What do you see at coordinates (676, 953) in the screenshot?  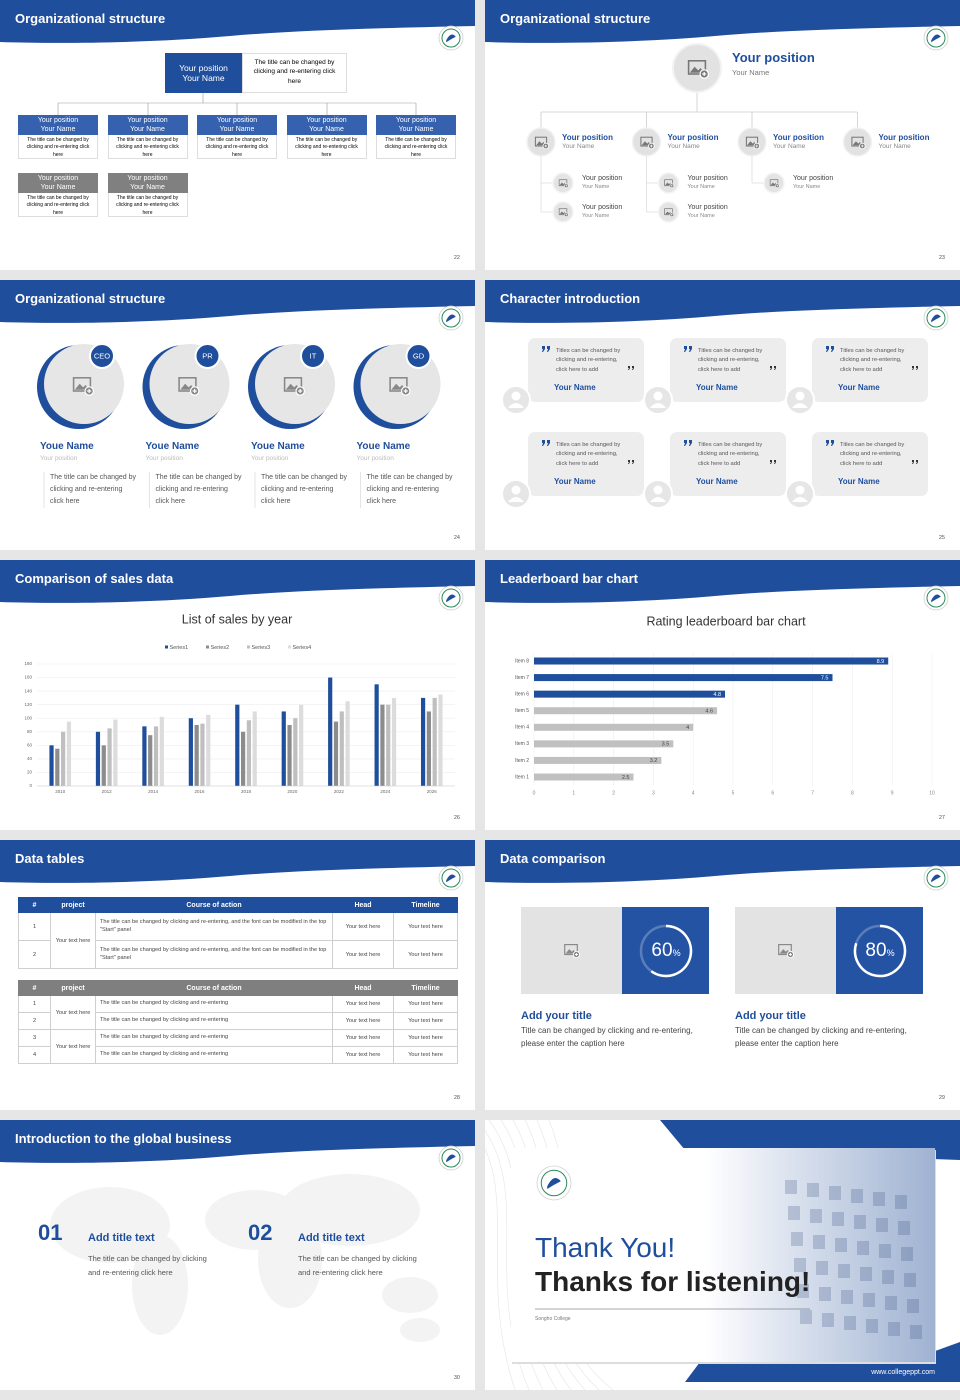 I see `percent-unit: %` at bounding box center [676, 953].